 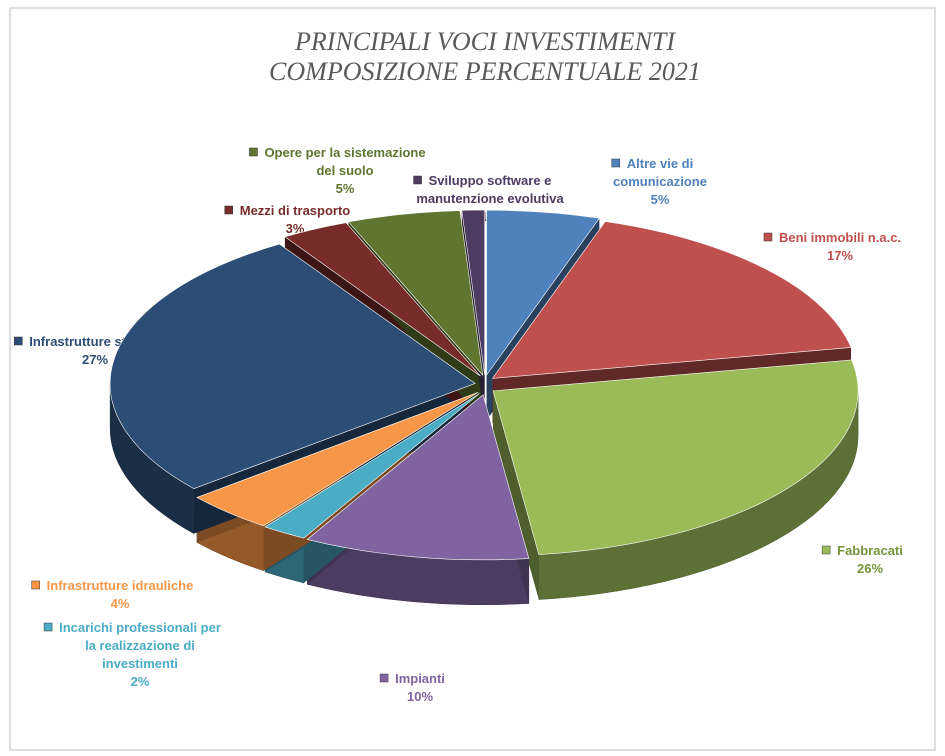 What do you see at coordinates (140, 681) in the screenshot?
I see `value-label: 2%` at bounding box center [140, 681].